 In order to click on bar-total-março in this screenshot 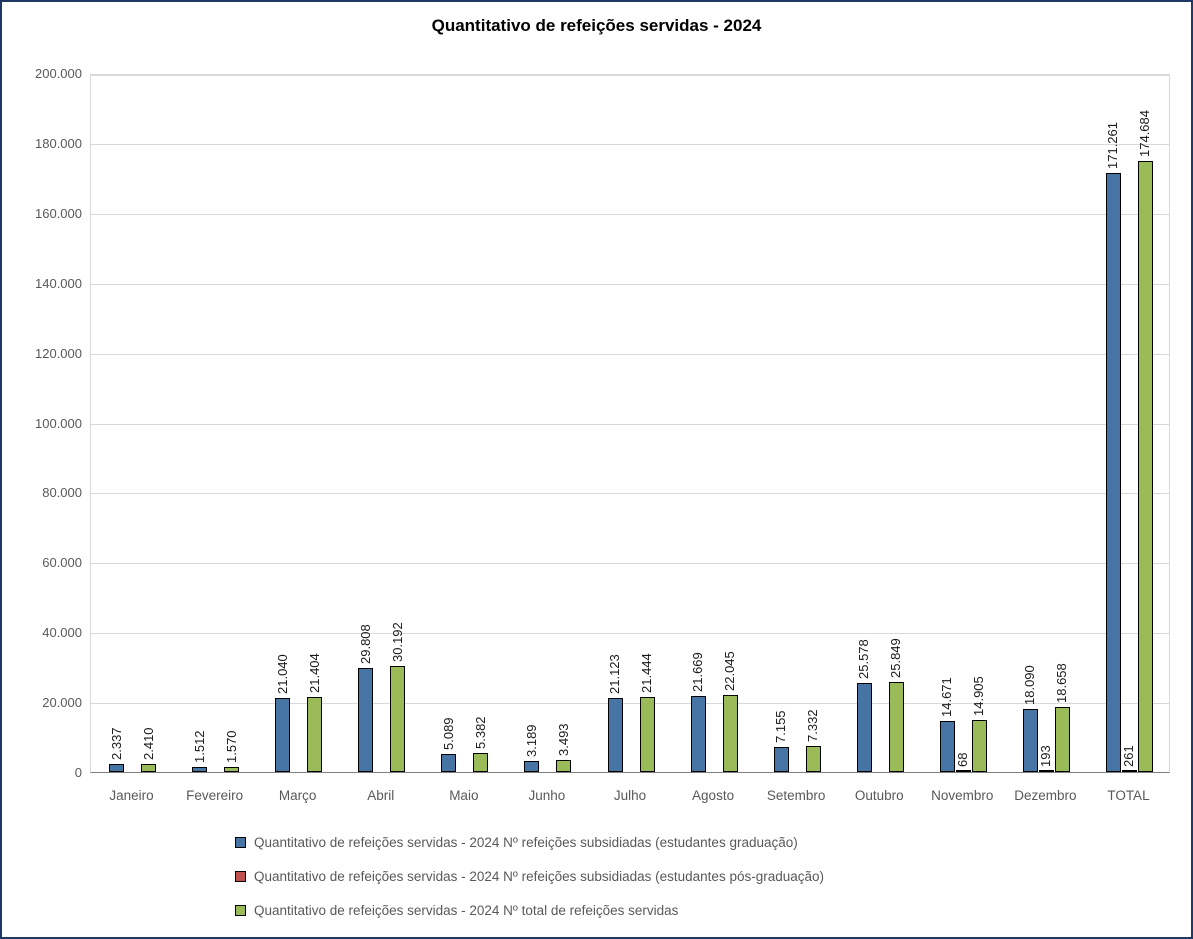, I will do `click(315, 734)`.